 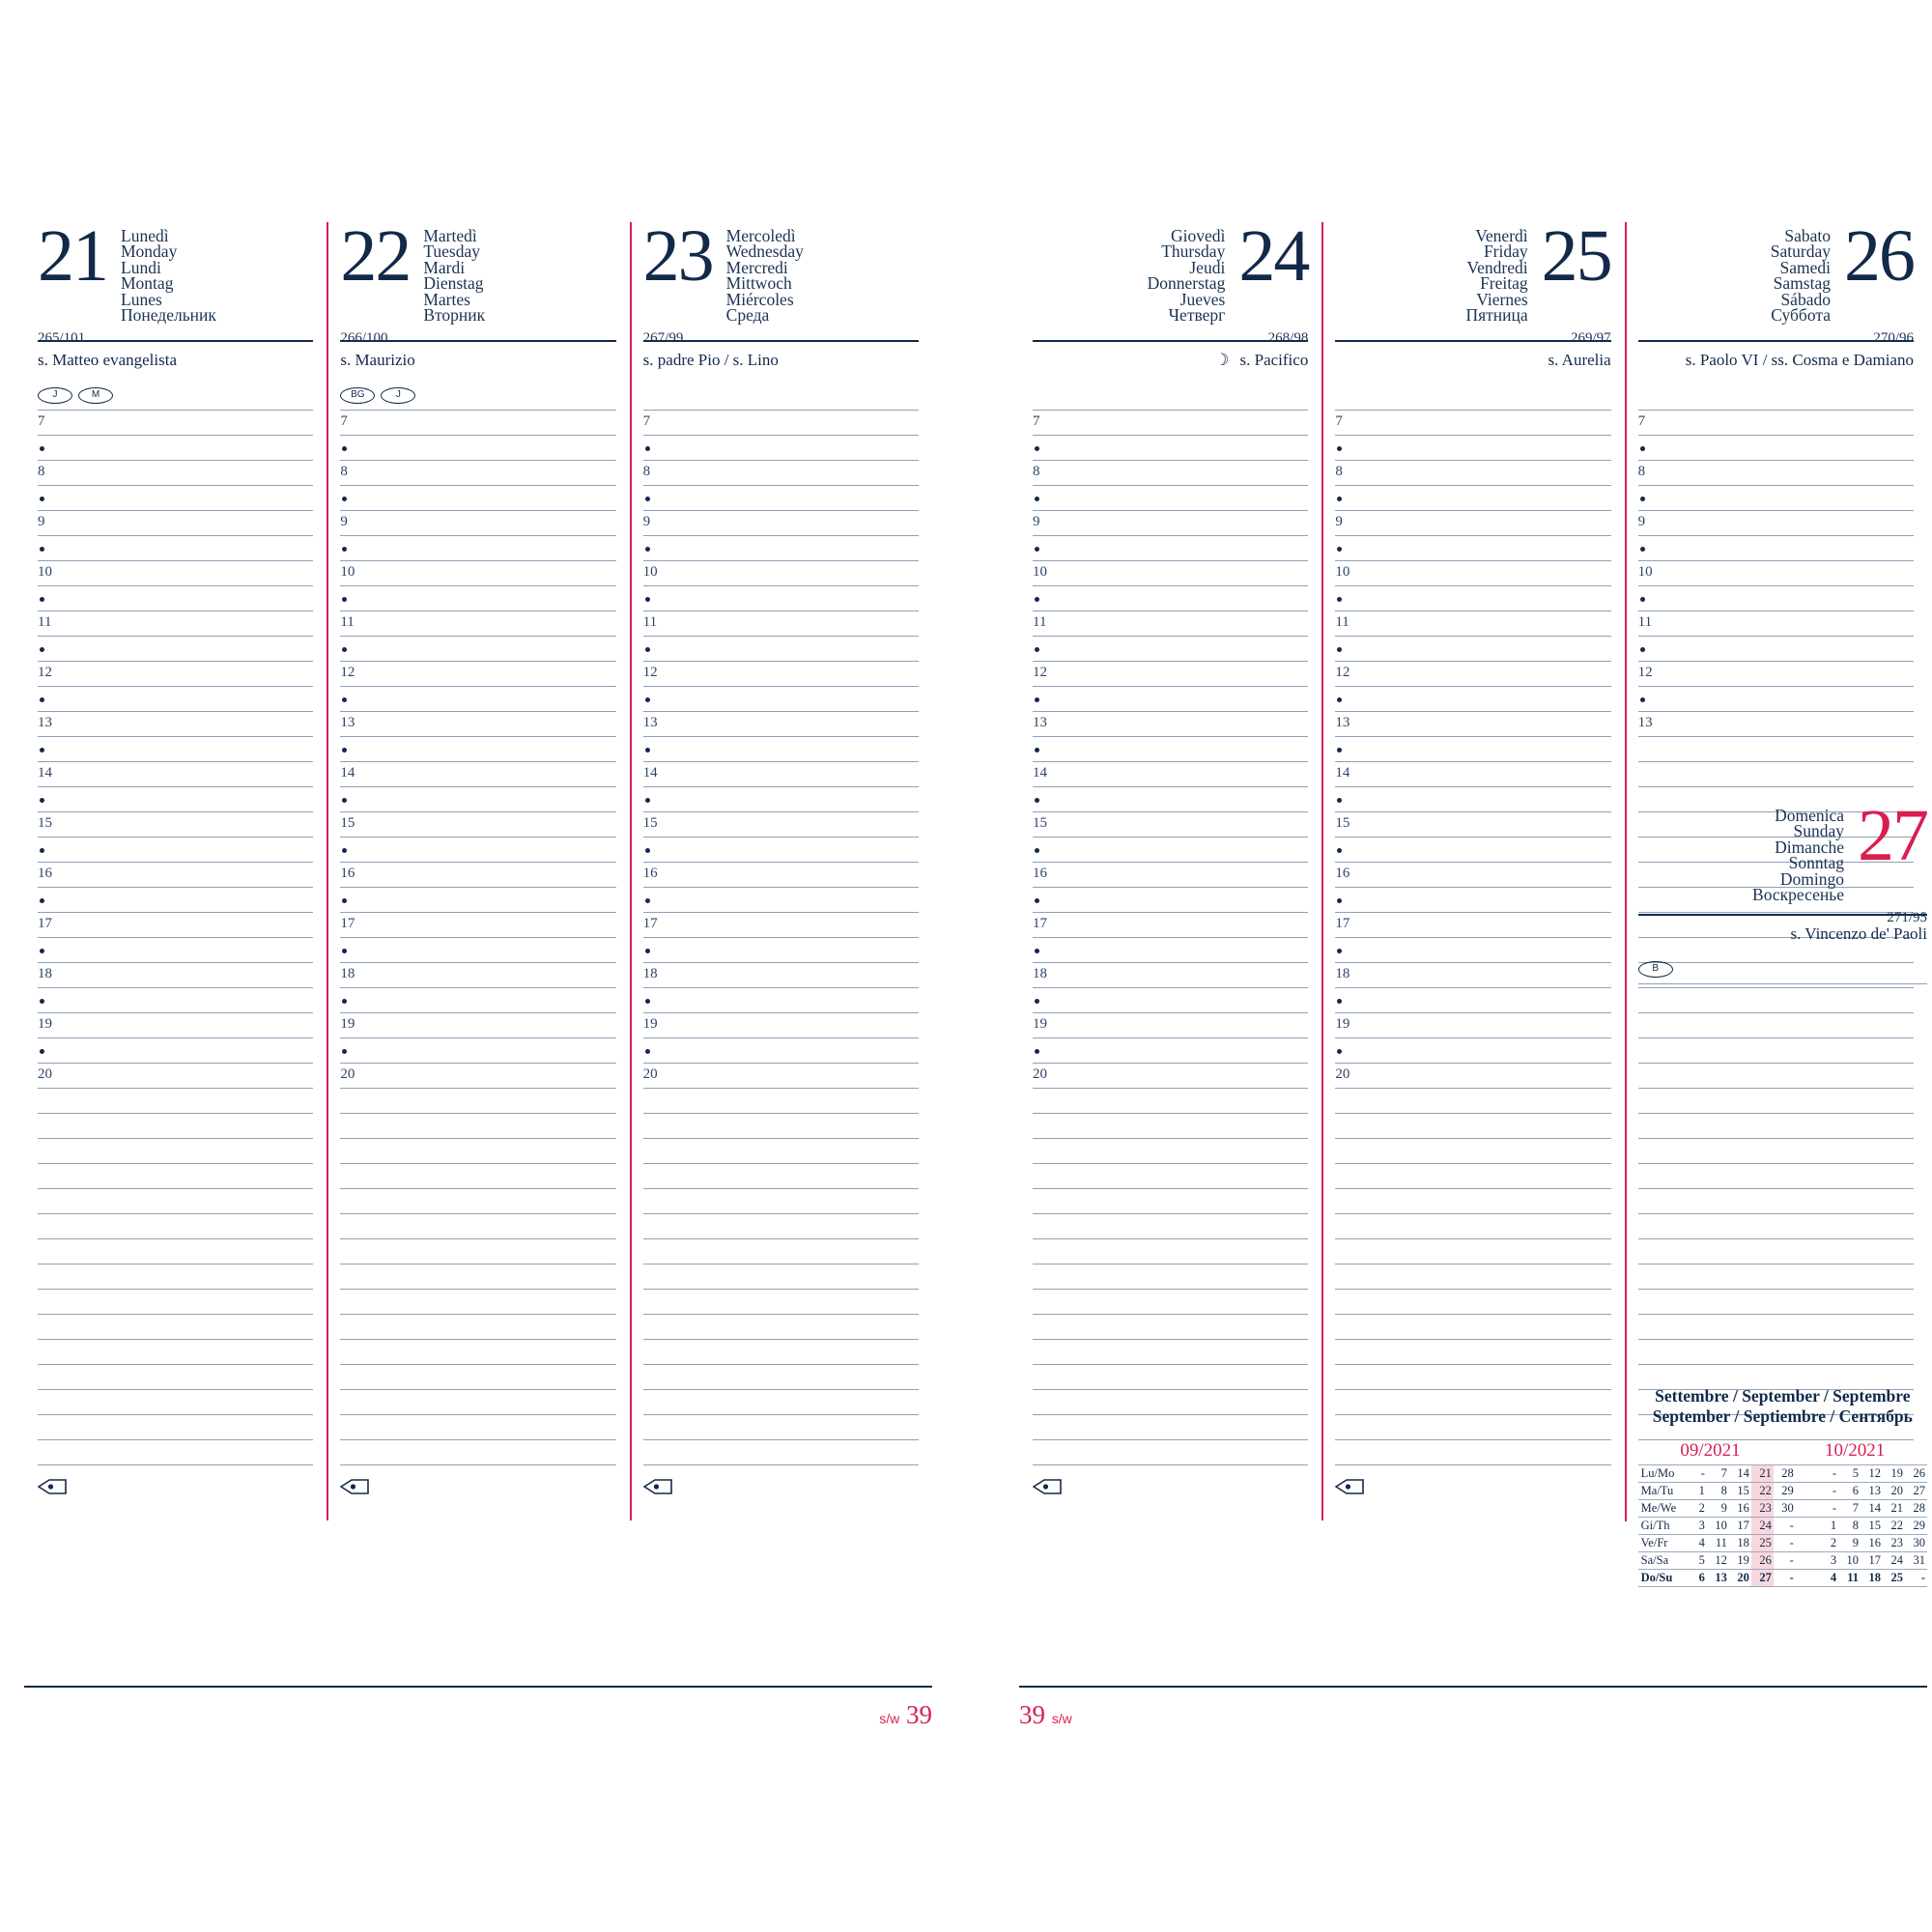 I want to click on hour-row: 11, so click(x=1473, y=624).